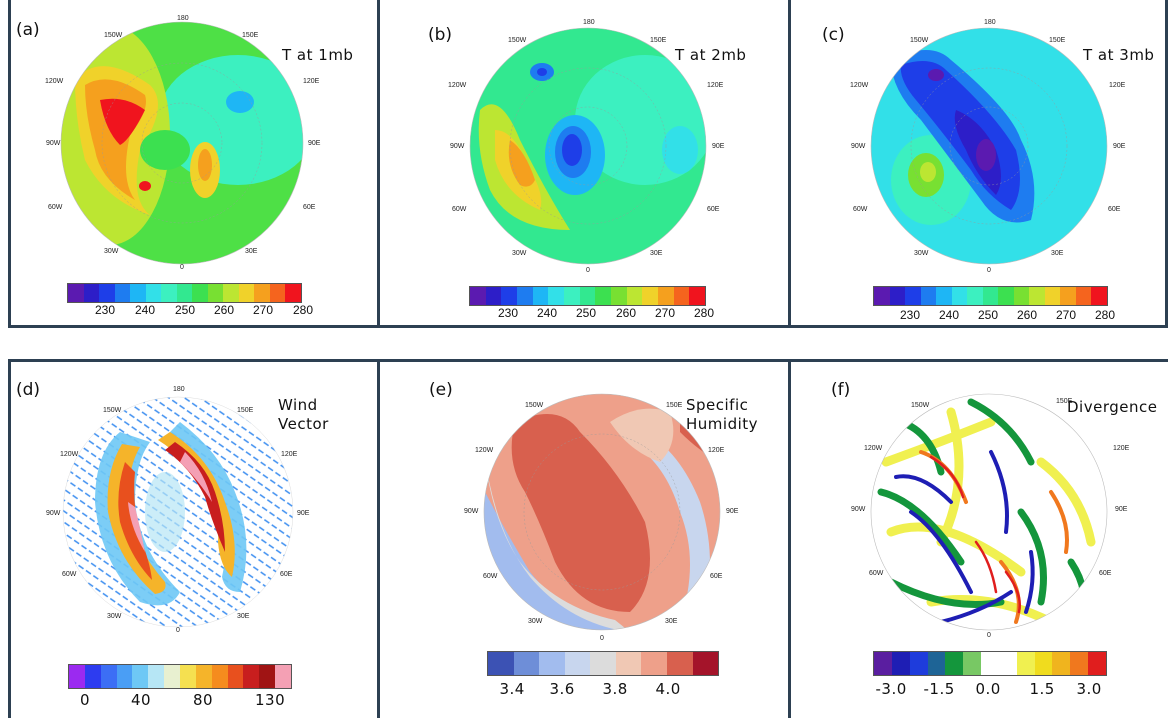  I want to click on colorbar-tick-label: 230, so click(508, 313).